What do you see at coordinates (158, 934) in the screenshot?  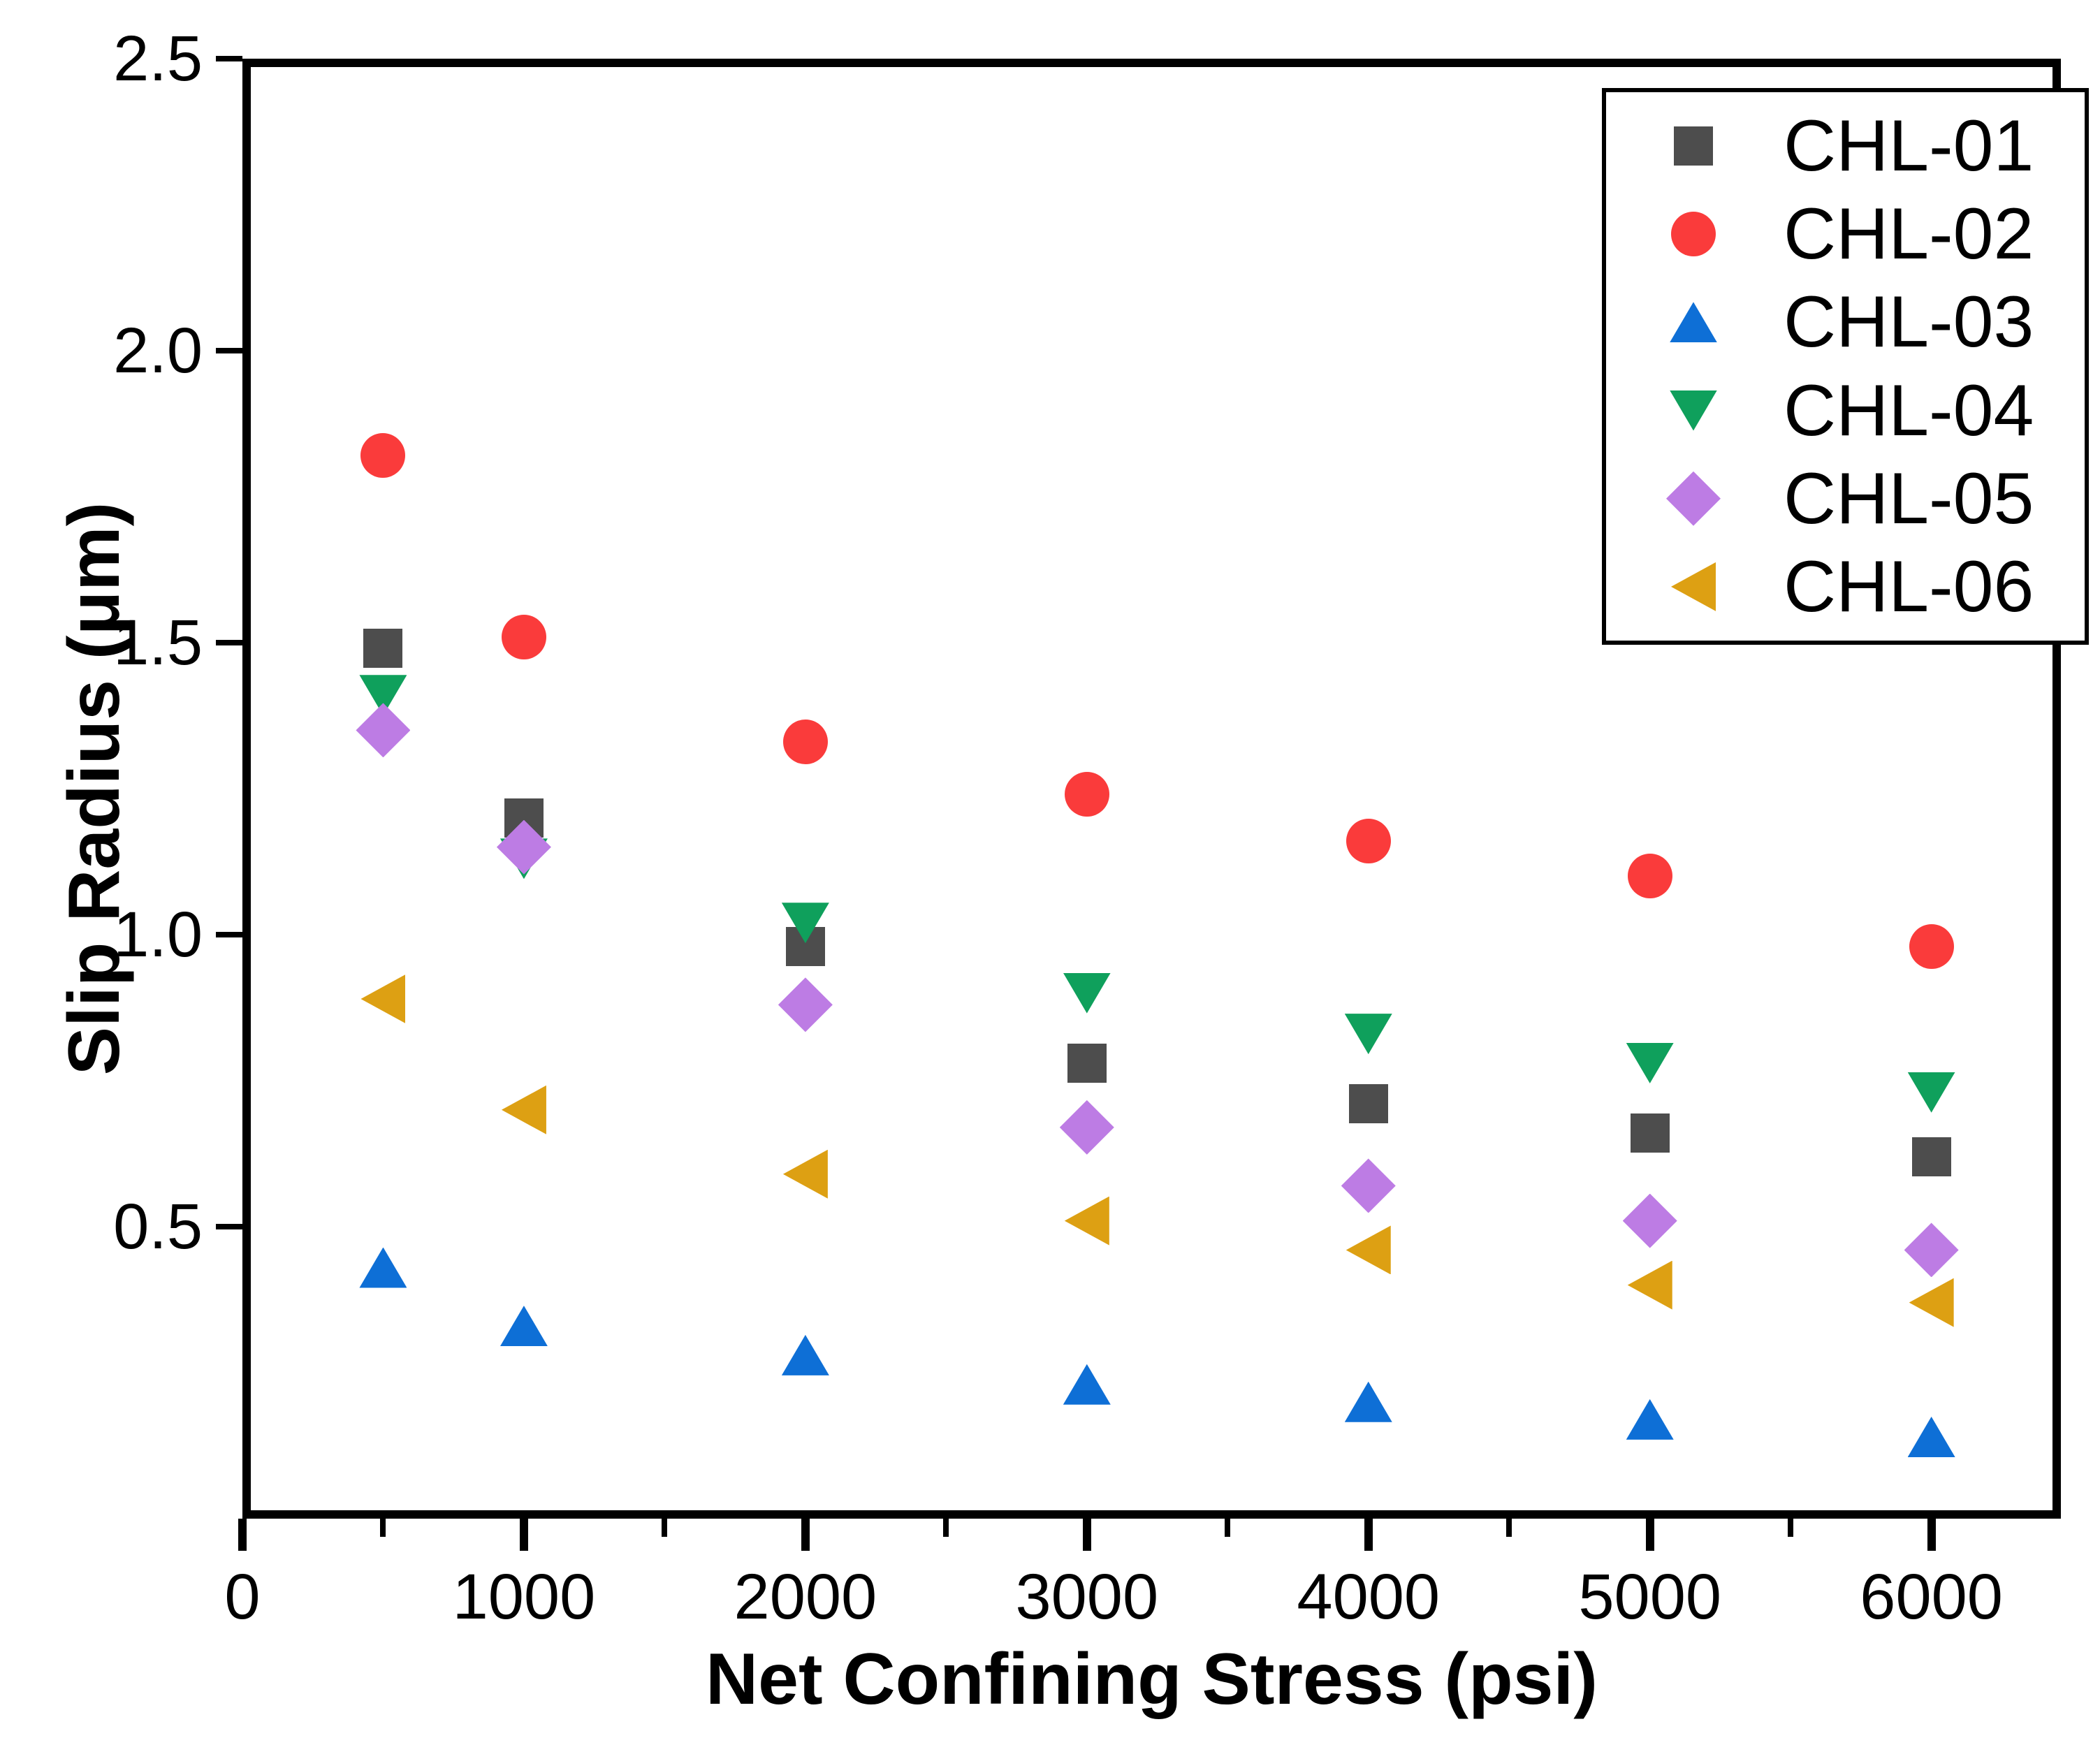 I see `y-tick-label: 1.0` at bounding box center [158, 934].